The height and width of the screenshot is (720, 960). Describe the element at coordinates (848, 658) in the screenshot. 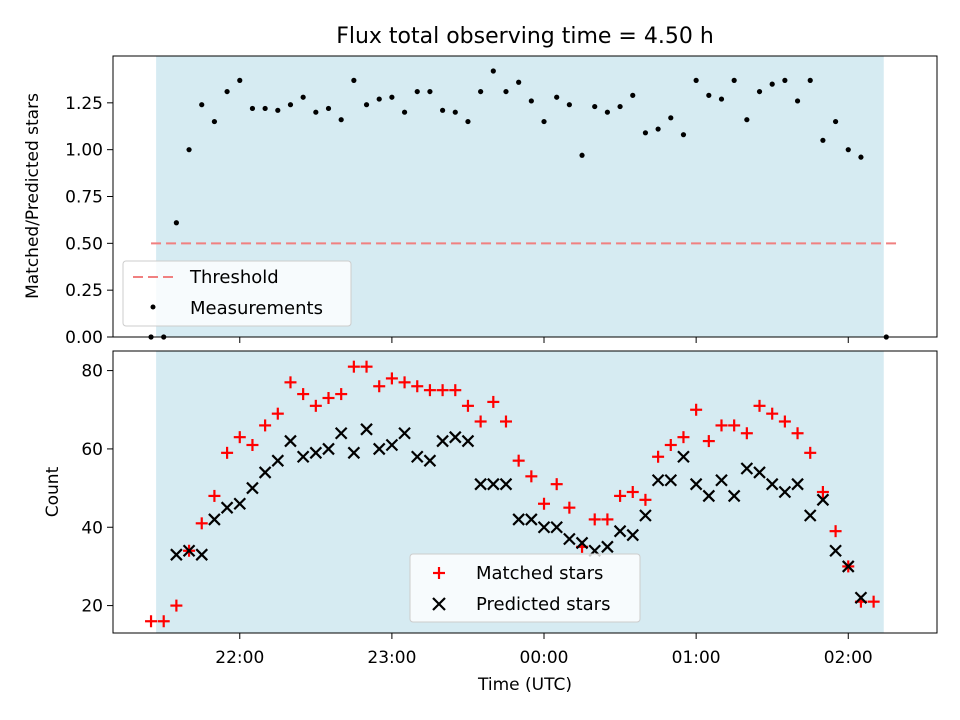

I see `x-tick-label: 02:00` at that location.